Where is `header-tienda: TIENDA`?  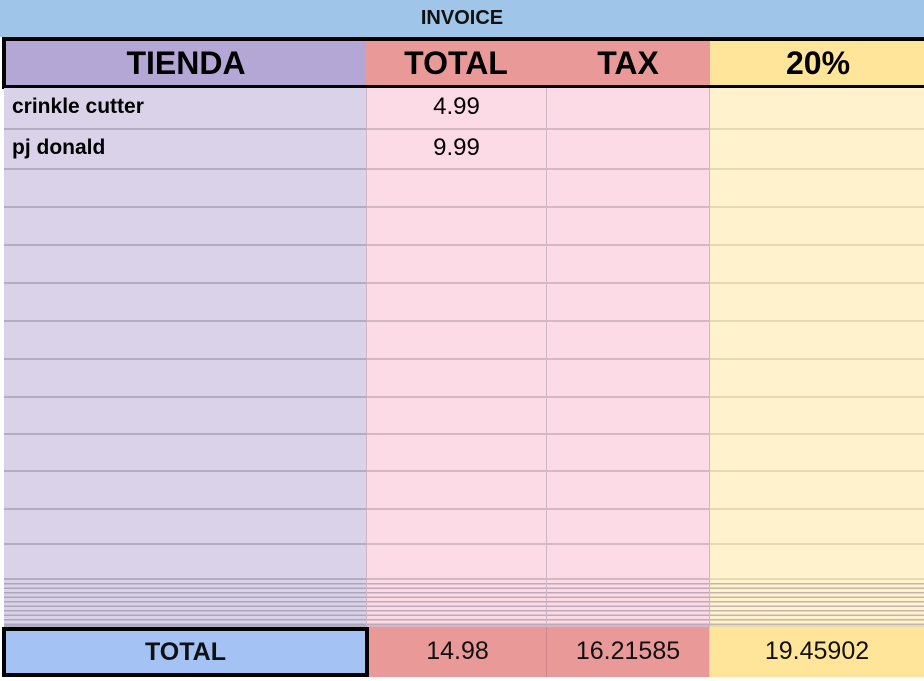 header-tienda: TIENDA is located at coordinates (186, 63).